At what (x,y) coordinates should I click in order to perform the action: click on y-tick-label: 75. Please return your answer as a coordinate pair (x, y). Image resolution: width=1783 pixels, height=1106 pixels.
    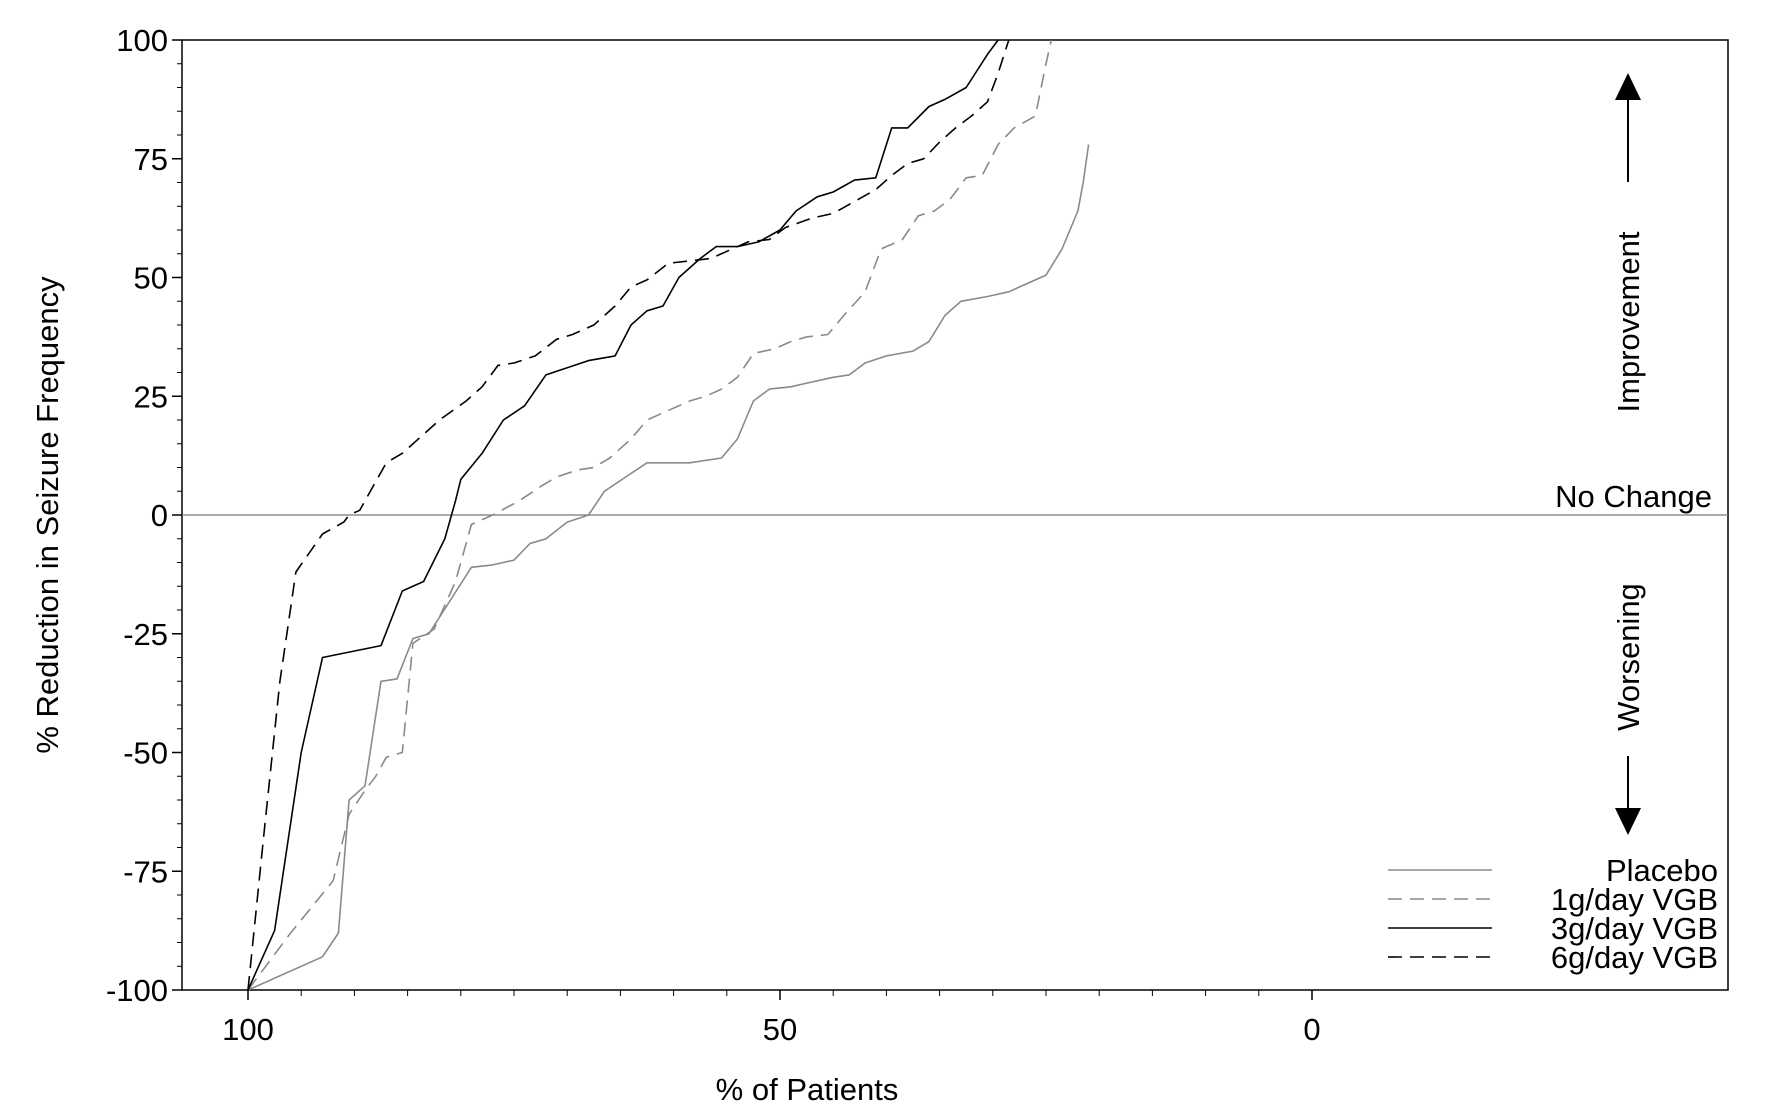
    Looking at the image, I should click on (151, 159).